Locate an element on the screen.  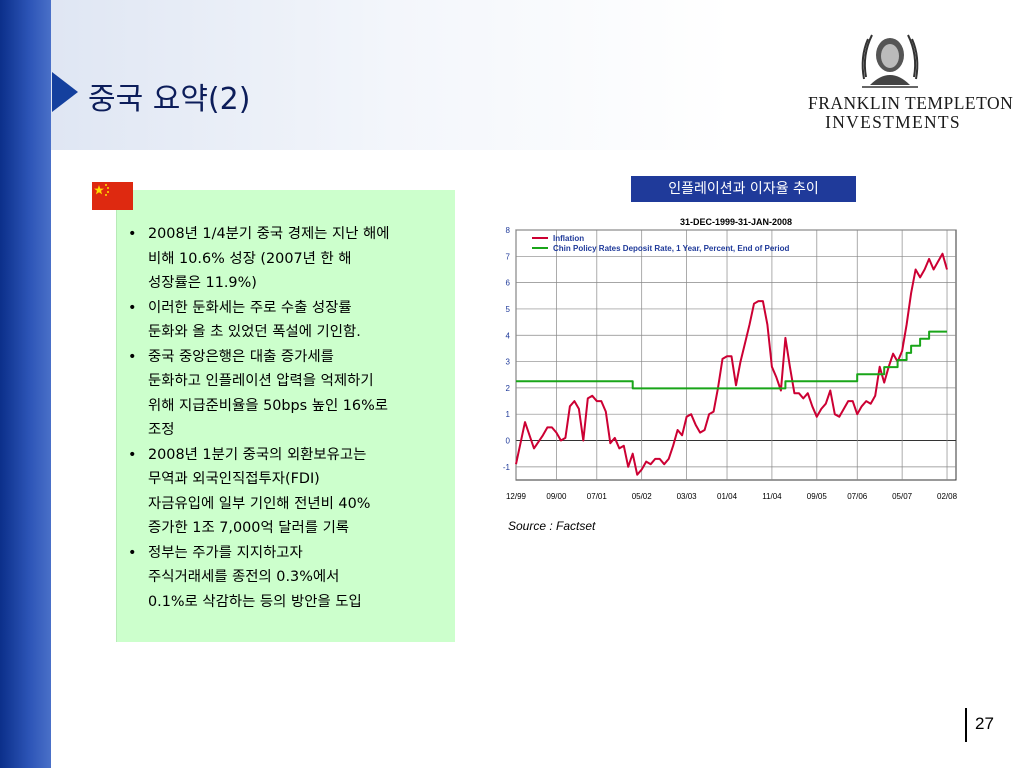
y-tick-label: 0 is located at coordinates (508, 441).